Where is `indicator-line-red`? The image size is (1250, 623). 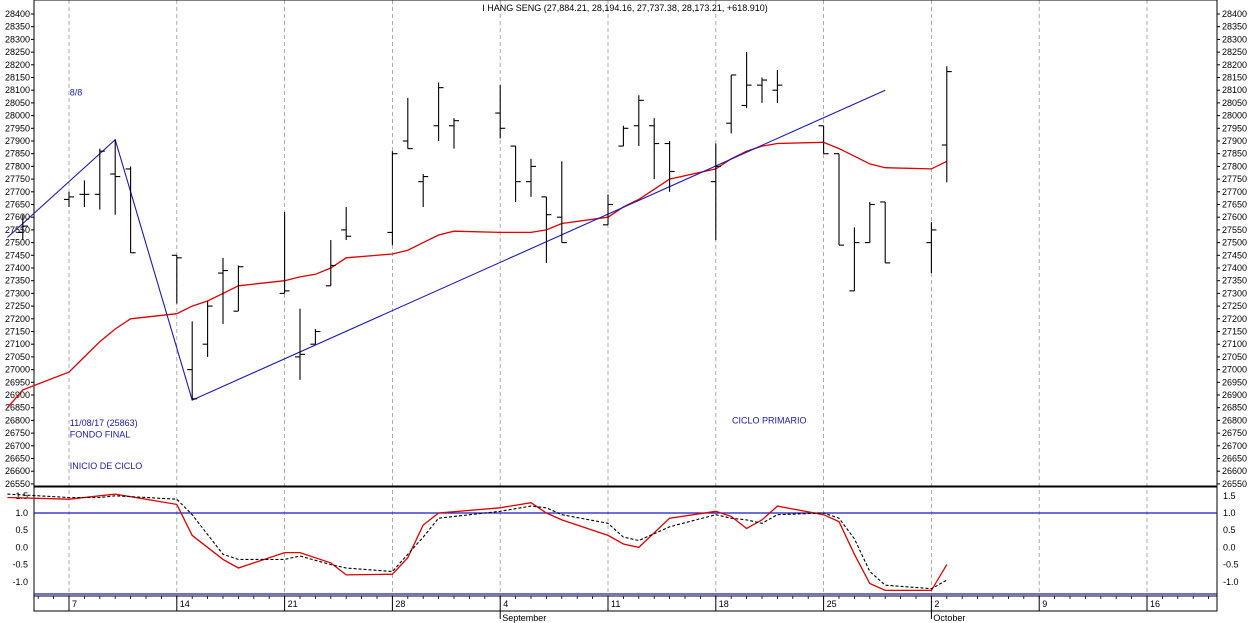
indicator-line-red is located at coordinates (477, 542).